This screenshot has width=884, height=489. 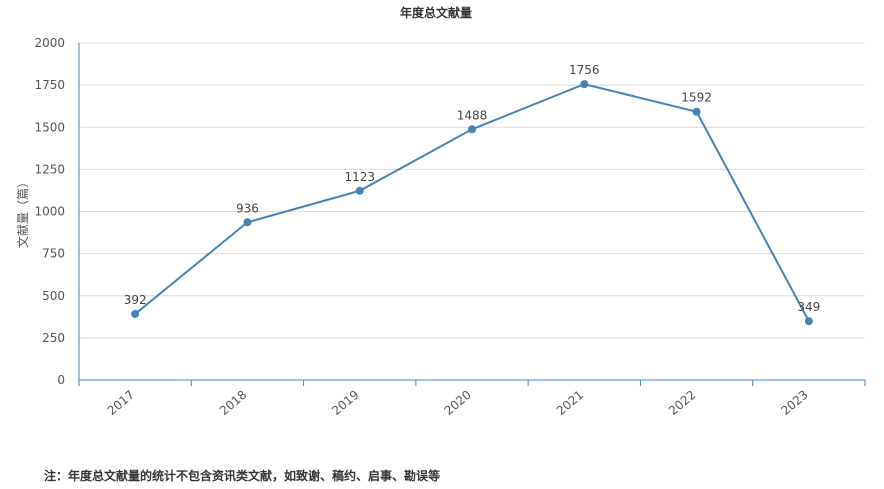 What do you see at coordinates (22, 212) in the screenshot?
I see `y-axis-label: 文献量（篇）` at bounding box center [22, 212].